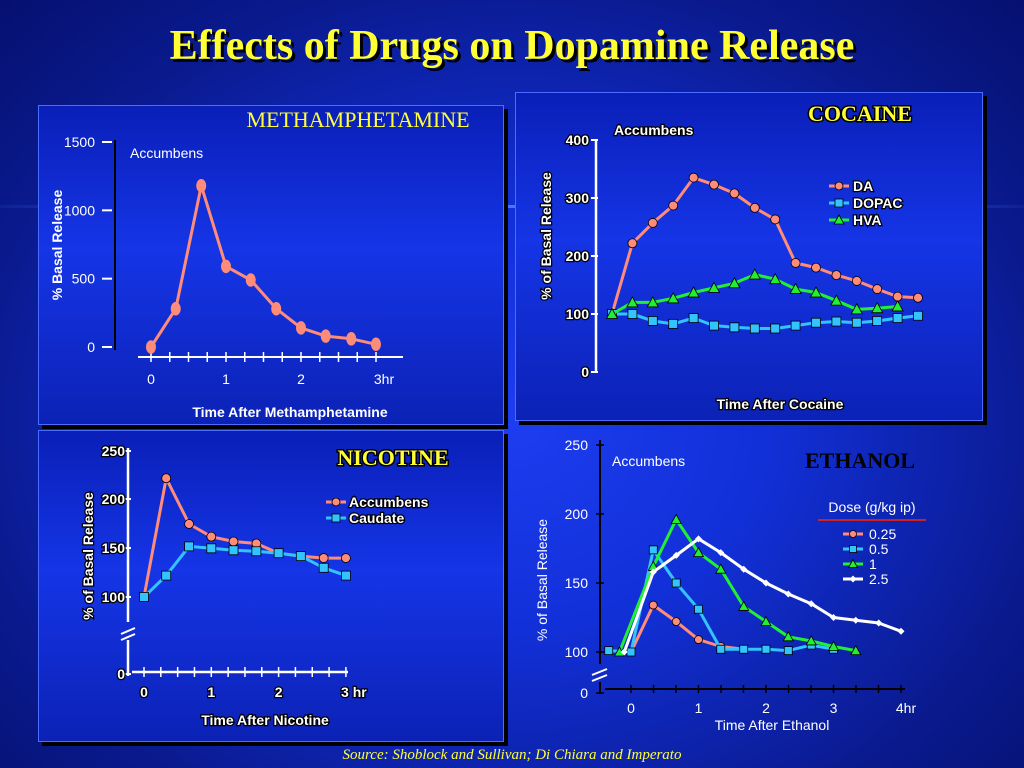 This screenshot has height=768, width=1024. What do you see at coordinates (878, 203) in the screenshot?
I see `cocaine-legend-label: DOPAC` at bounding box center [878, 203].